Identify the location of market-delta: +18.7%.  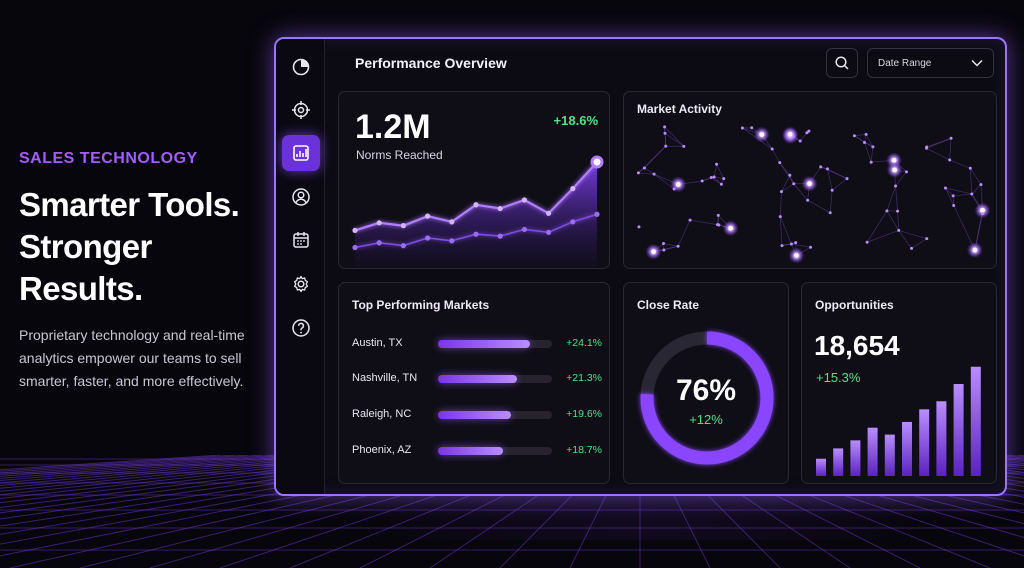
(584, 450).